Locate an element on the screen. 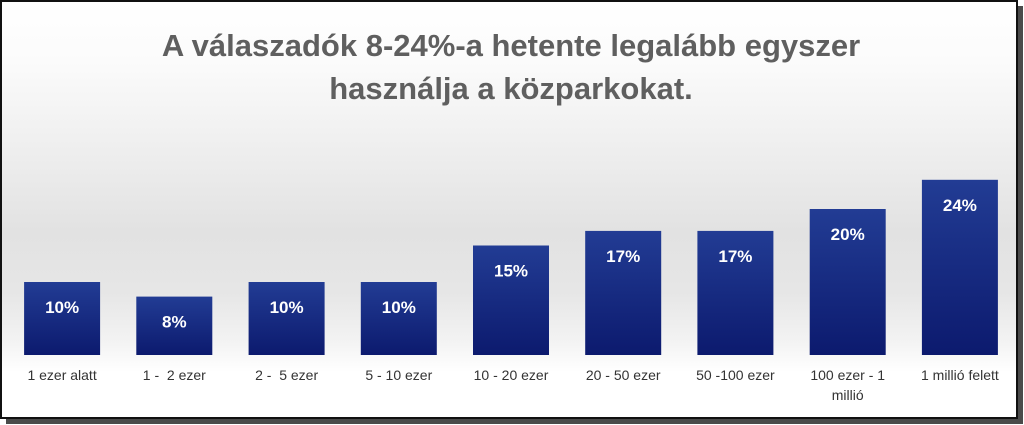  category-label-6: 20 - 50 ezer is located at coordinates (623, 375).